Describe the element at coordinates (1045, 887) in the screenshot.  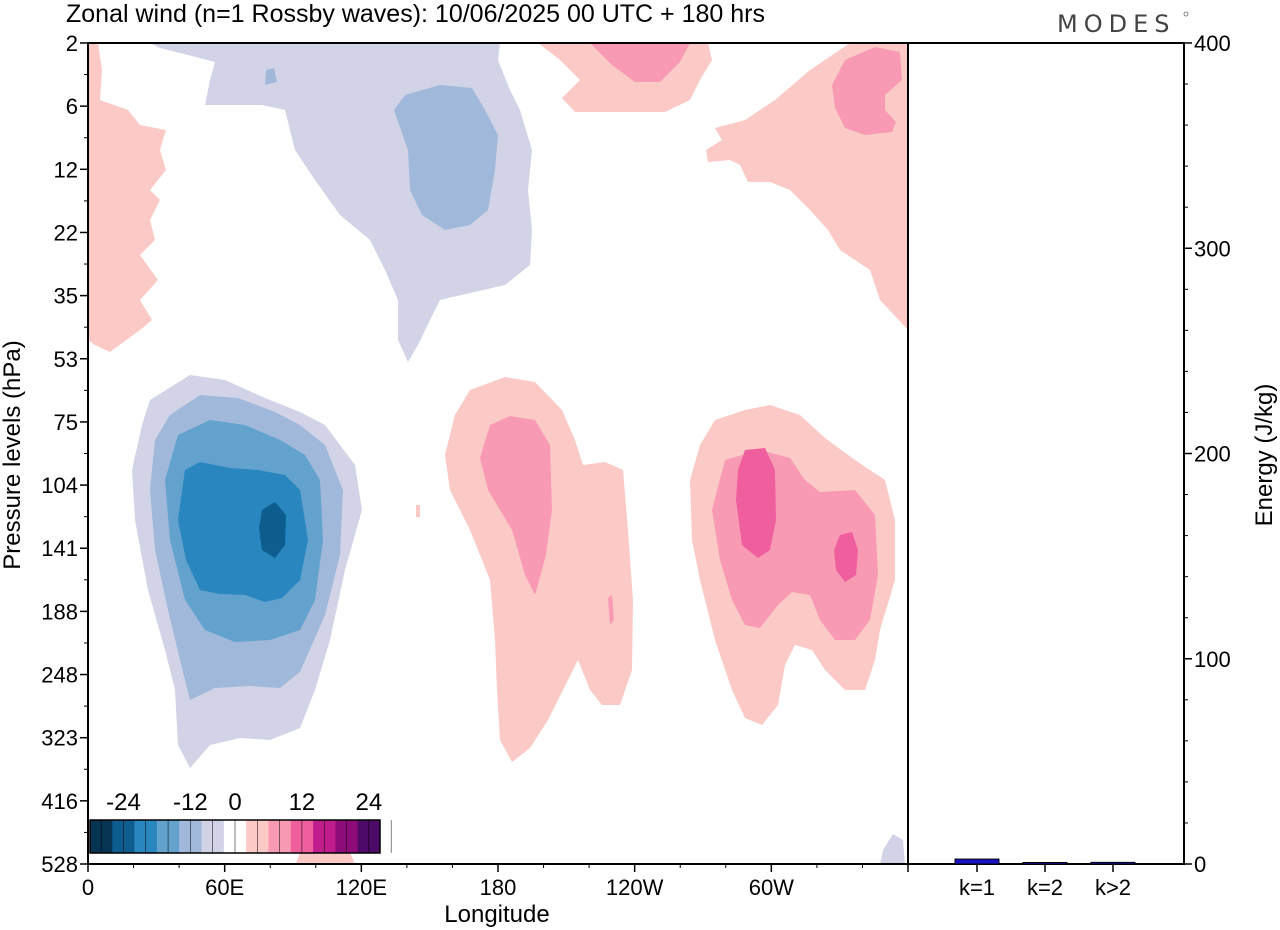
I see `energy-category-label: k=2` at that location.